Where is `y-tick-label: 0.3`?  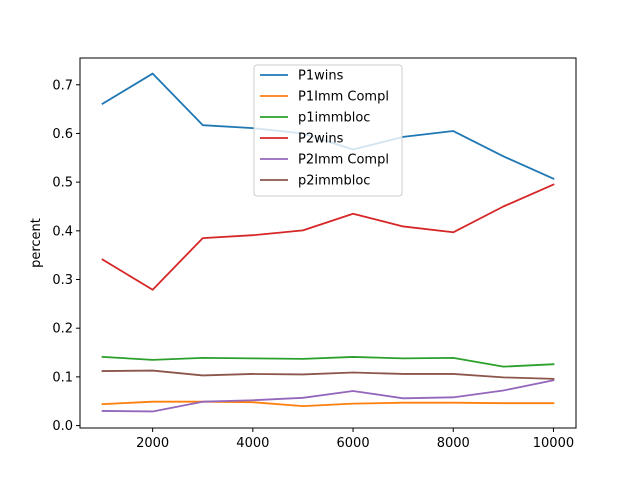
y-tick-label: 0.3 is located at coordinates (62, 280).